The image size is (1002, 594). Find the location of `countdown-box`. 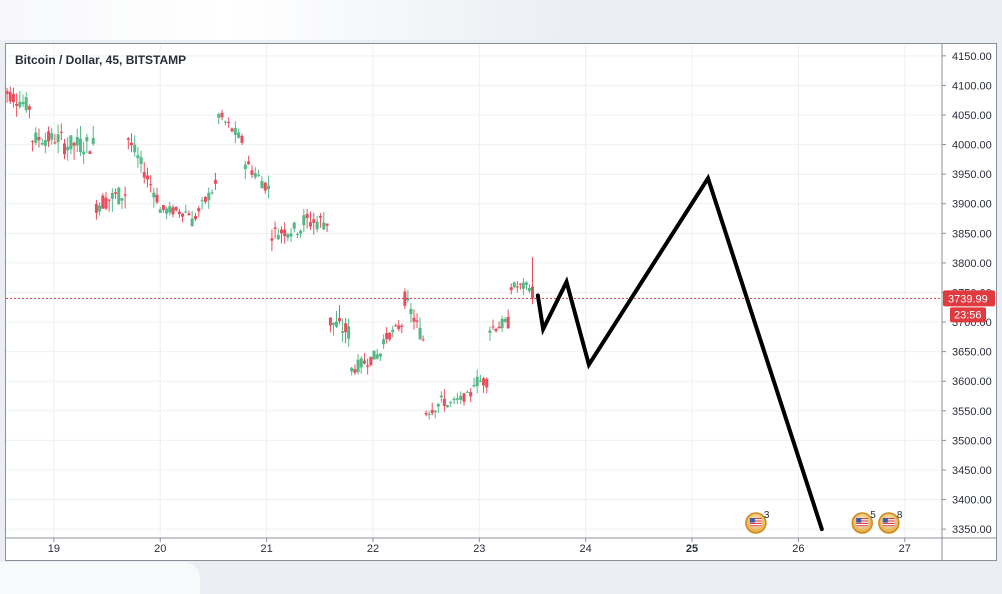

countdown-box is located at coordinates (968, 315).